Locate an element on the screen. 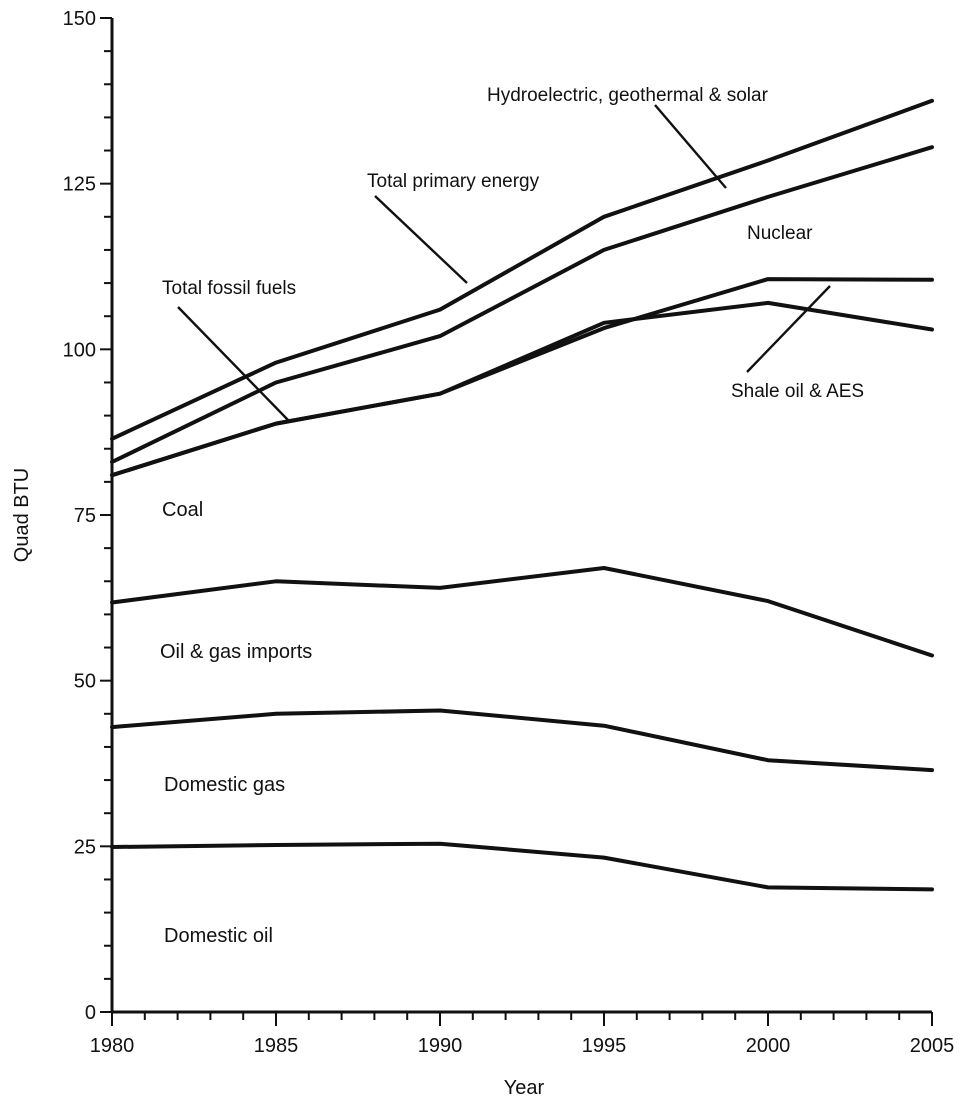  y-ticks: 0 25 50 75 100 125 150 is located at coordinates (87, 516).